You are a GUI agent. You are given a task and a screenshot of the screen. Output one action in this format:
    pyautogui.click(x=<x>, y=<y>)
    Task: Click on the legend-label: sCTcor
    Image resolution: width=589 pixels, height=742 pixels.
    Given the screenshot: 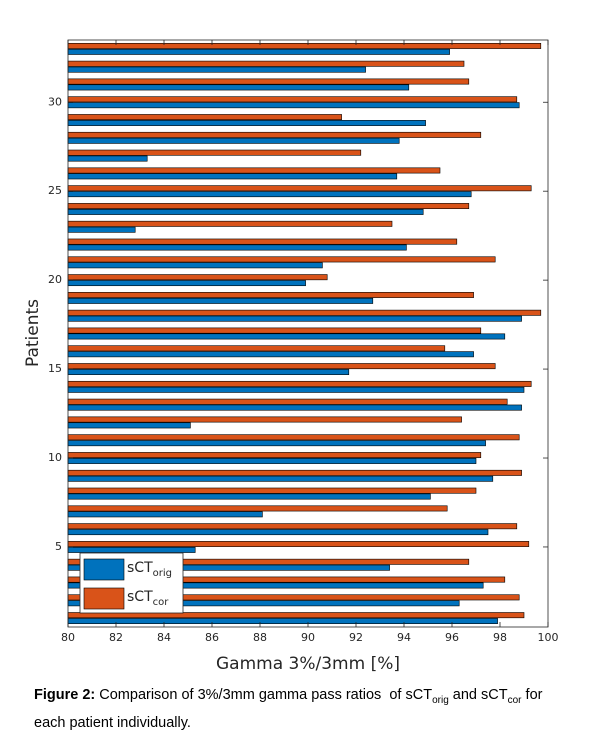 What is the action you would take?
    pyautogui.click(x=148, y=598)
    